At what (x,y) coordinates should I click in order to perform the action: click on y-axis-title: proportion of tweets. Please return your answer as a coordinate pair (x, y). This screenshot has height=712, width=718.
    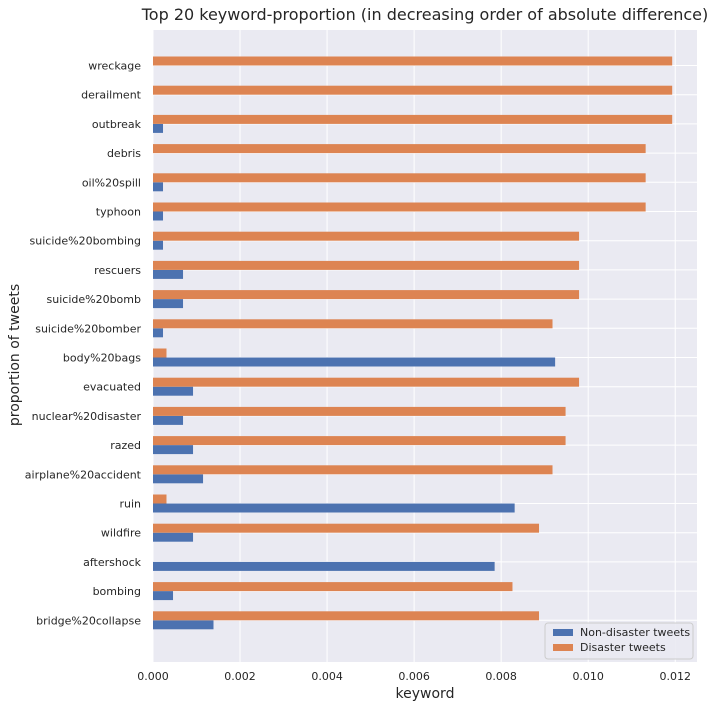
    Looking at the image, I should click on (15, 355).